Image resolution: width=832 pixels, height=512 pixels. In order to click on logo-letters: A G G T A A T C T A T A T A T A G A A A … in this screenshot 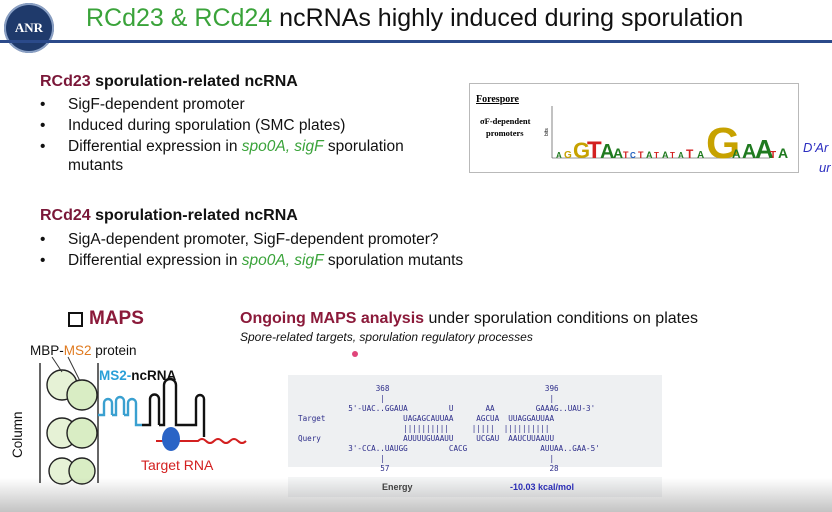, I will do `click(672, 143)`.